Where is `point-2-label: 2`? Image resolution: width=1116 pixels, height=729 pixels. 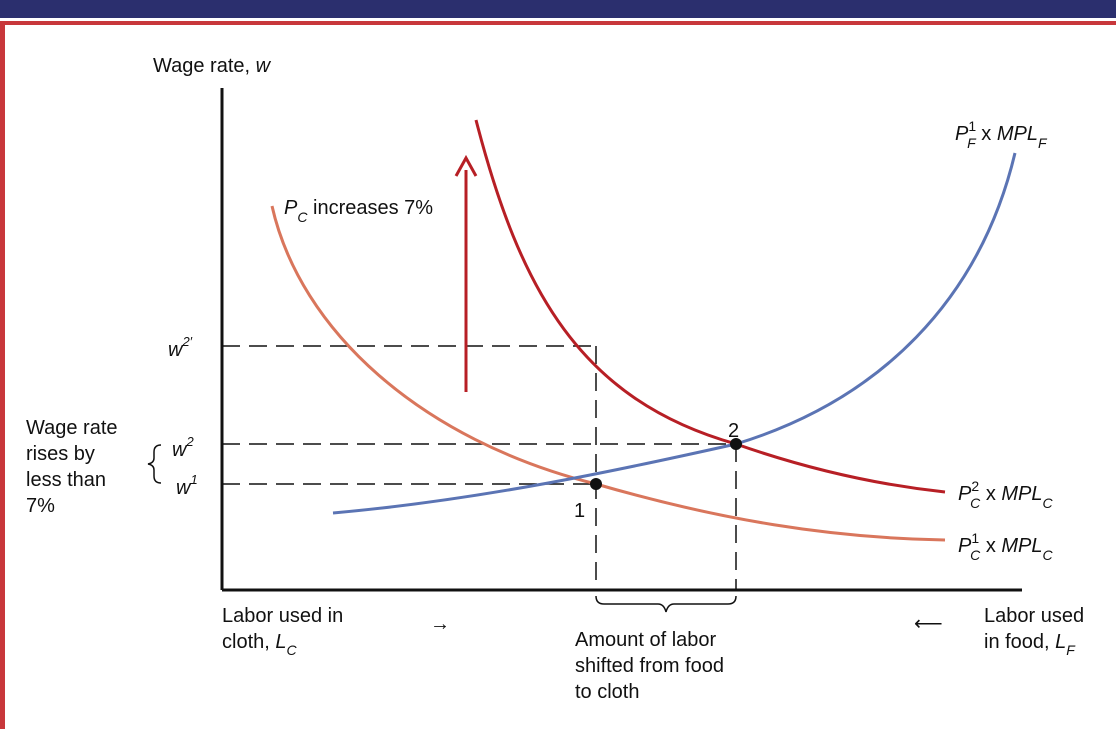 point-2-label: 2 is located at coordinates (733, 431).